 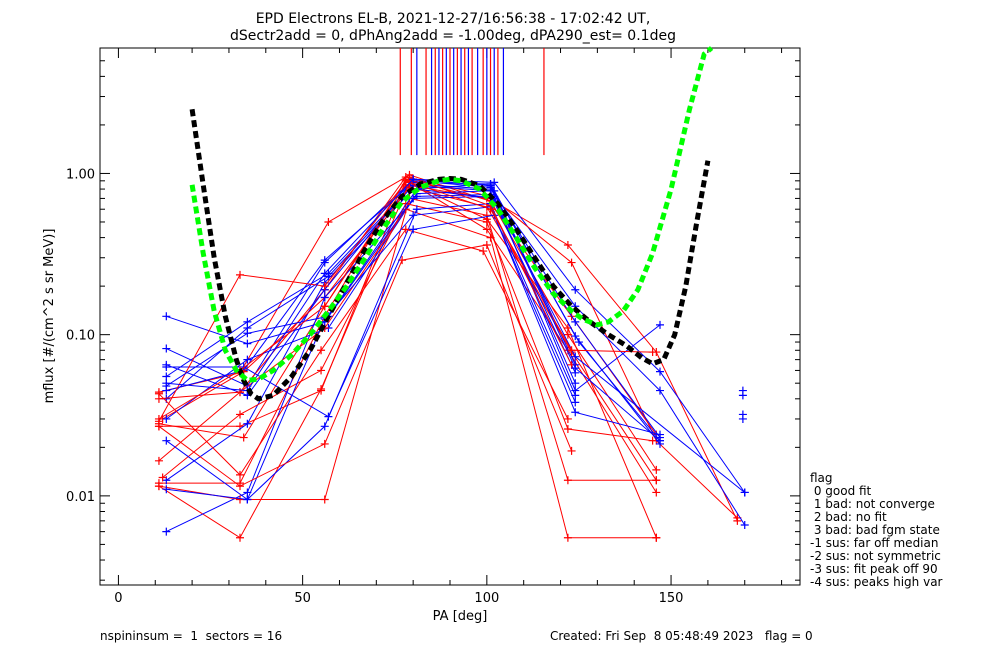 What do you see at coordinates (80, 336) in the screenshot?
I see `y-tick-label: 0.10` at bounding box center [80, 336].